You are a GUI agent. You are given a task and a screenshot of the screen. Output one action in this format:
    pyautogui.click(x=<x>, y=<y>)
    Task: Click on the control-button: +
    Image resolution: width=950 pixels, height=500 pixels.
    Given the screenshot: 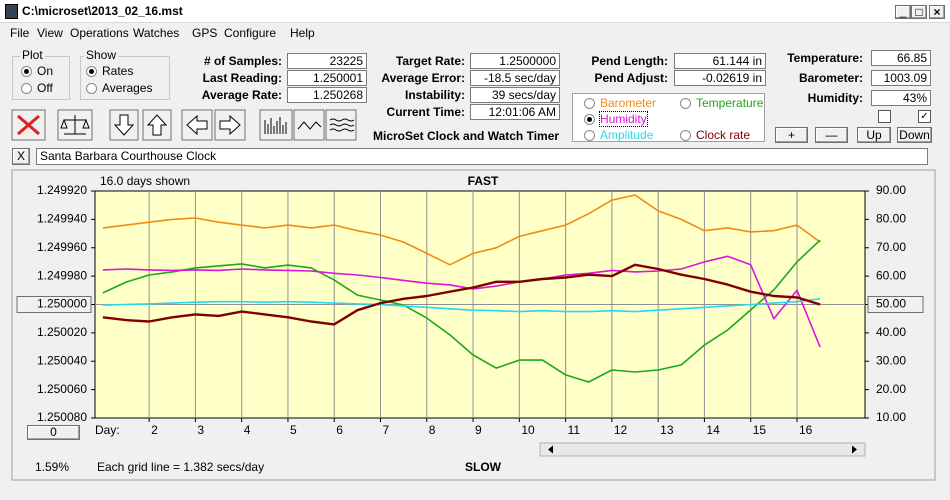 What is the action you would take?
    pyautogui.click(x=791, y=135)
    